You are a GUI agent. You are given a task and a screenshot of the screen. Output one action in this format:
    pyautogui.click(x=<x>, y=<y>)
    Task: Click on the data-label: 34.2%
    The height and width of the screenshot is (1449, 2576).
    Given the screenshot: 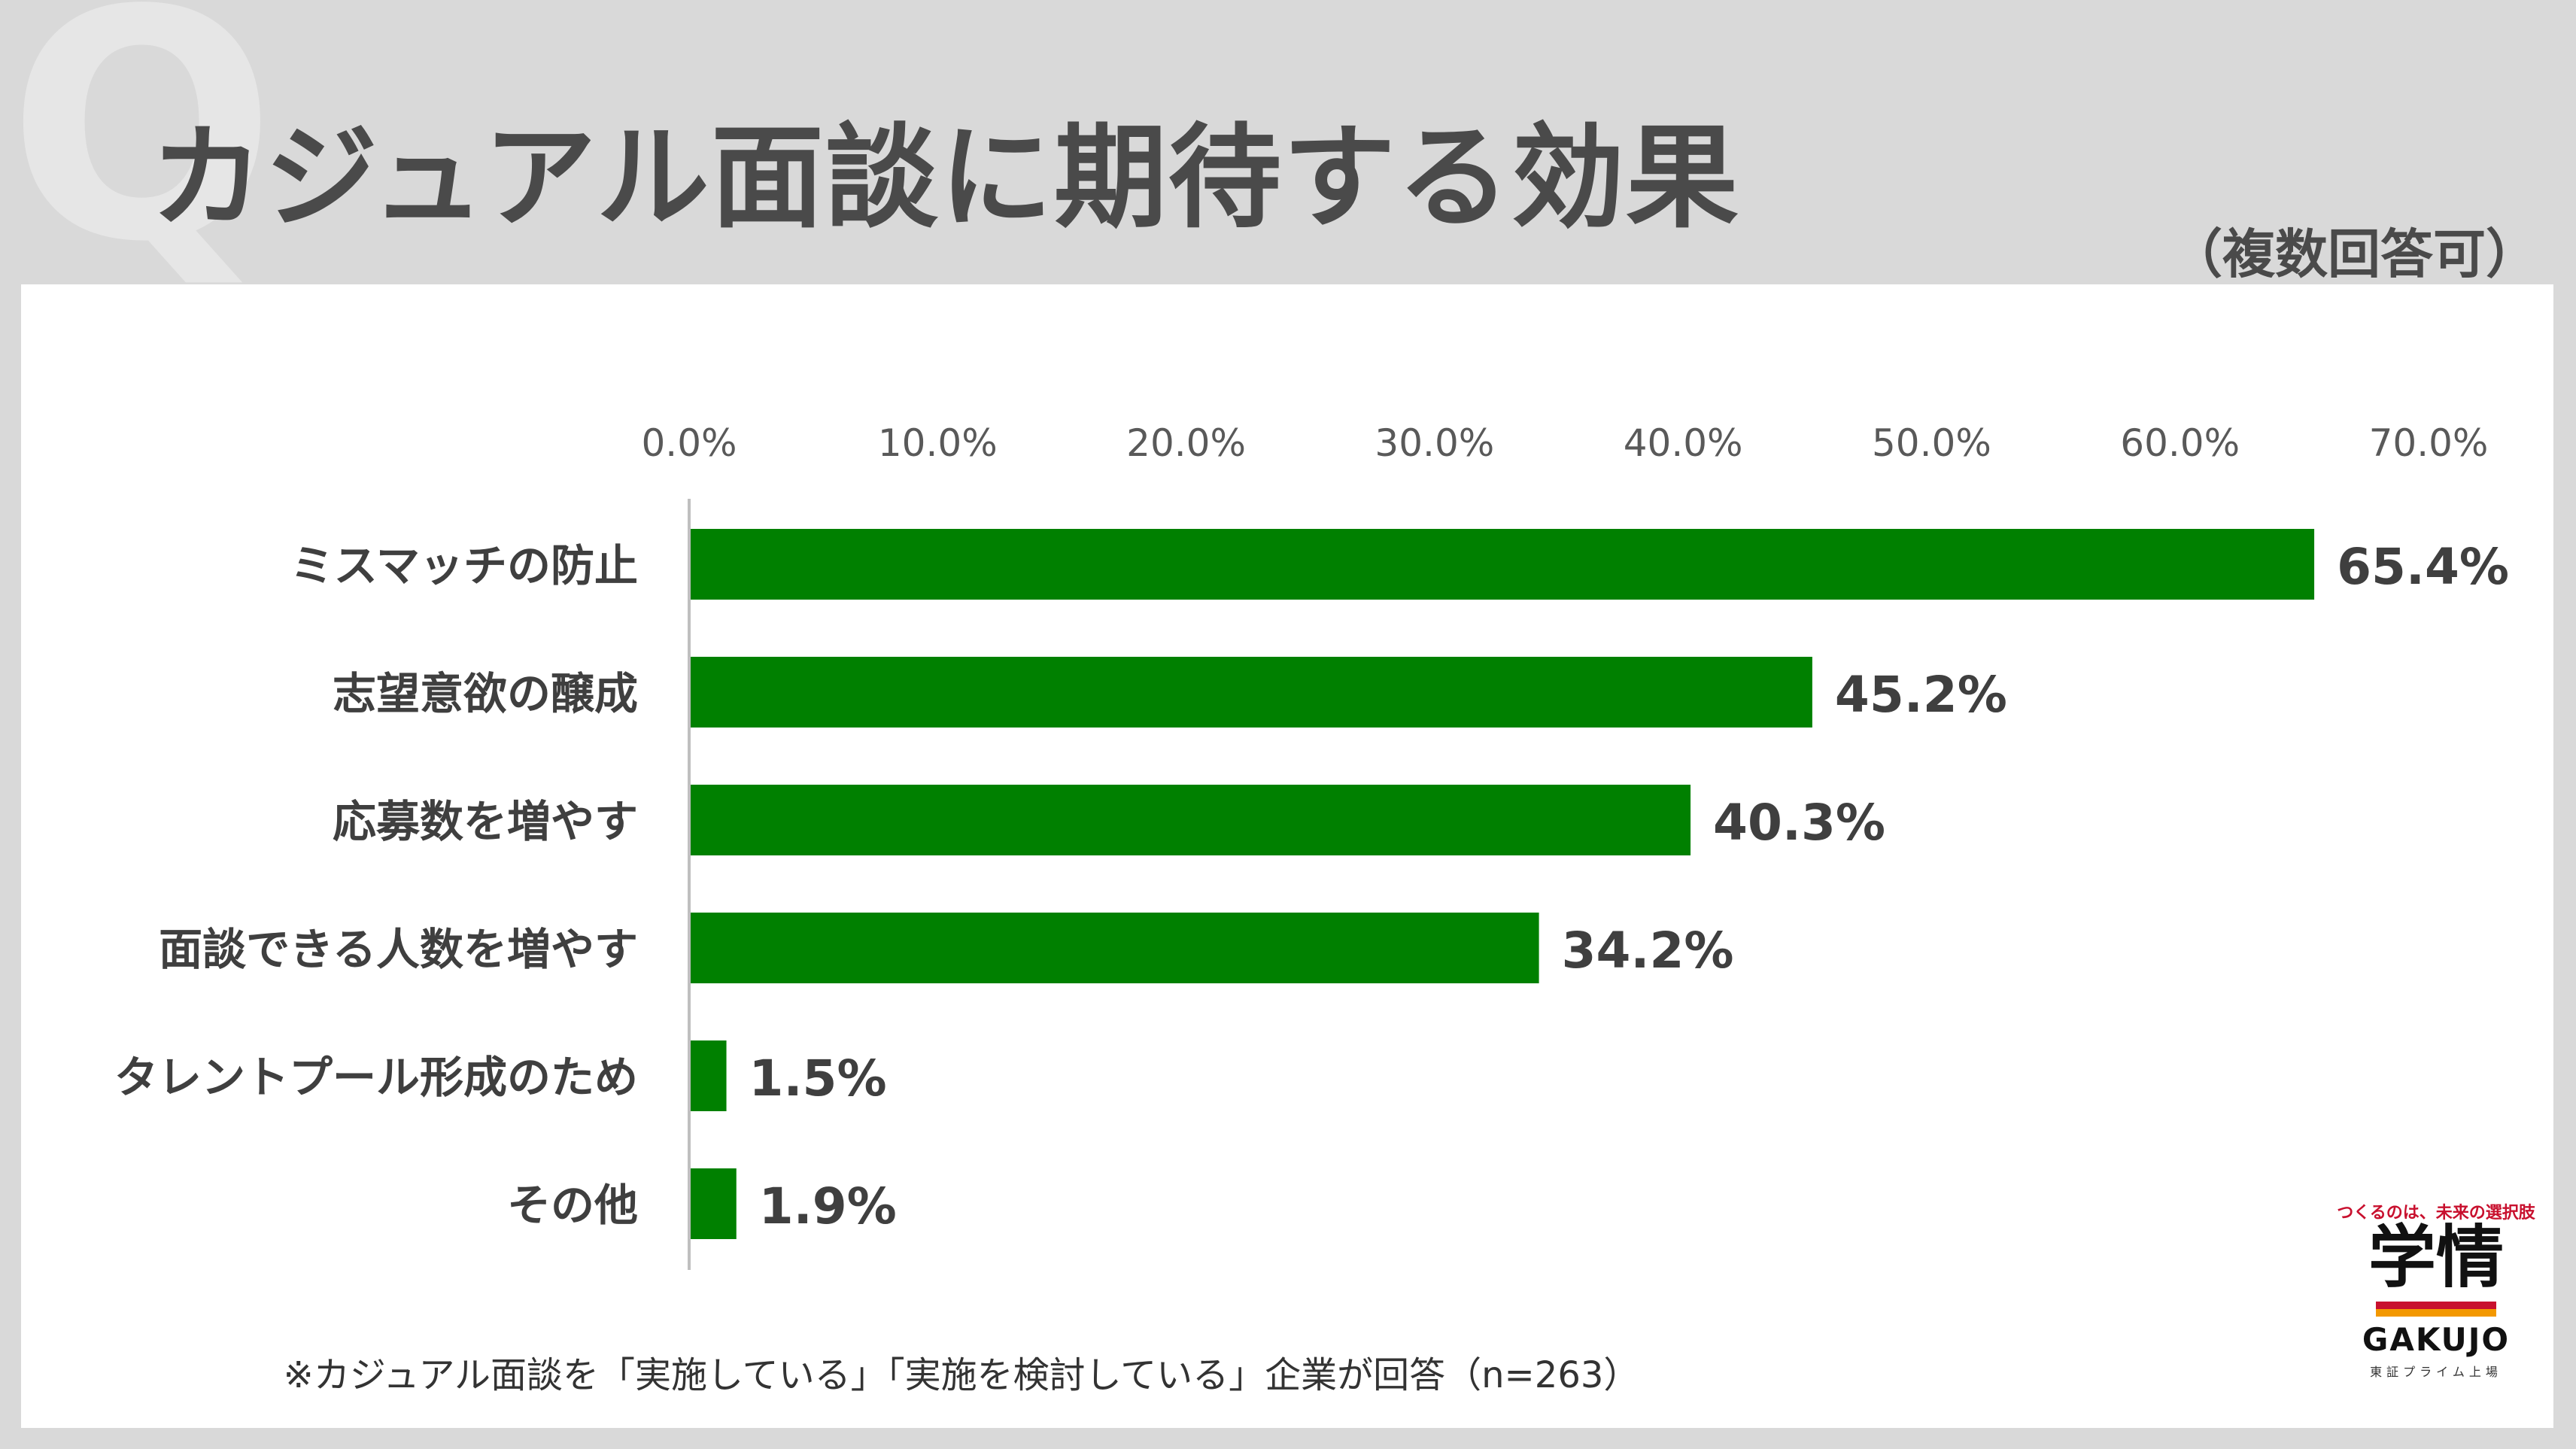 What is the action you would take?
    pyautogui.click(x=1648, y=951)
    